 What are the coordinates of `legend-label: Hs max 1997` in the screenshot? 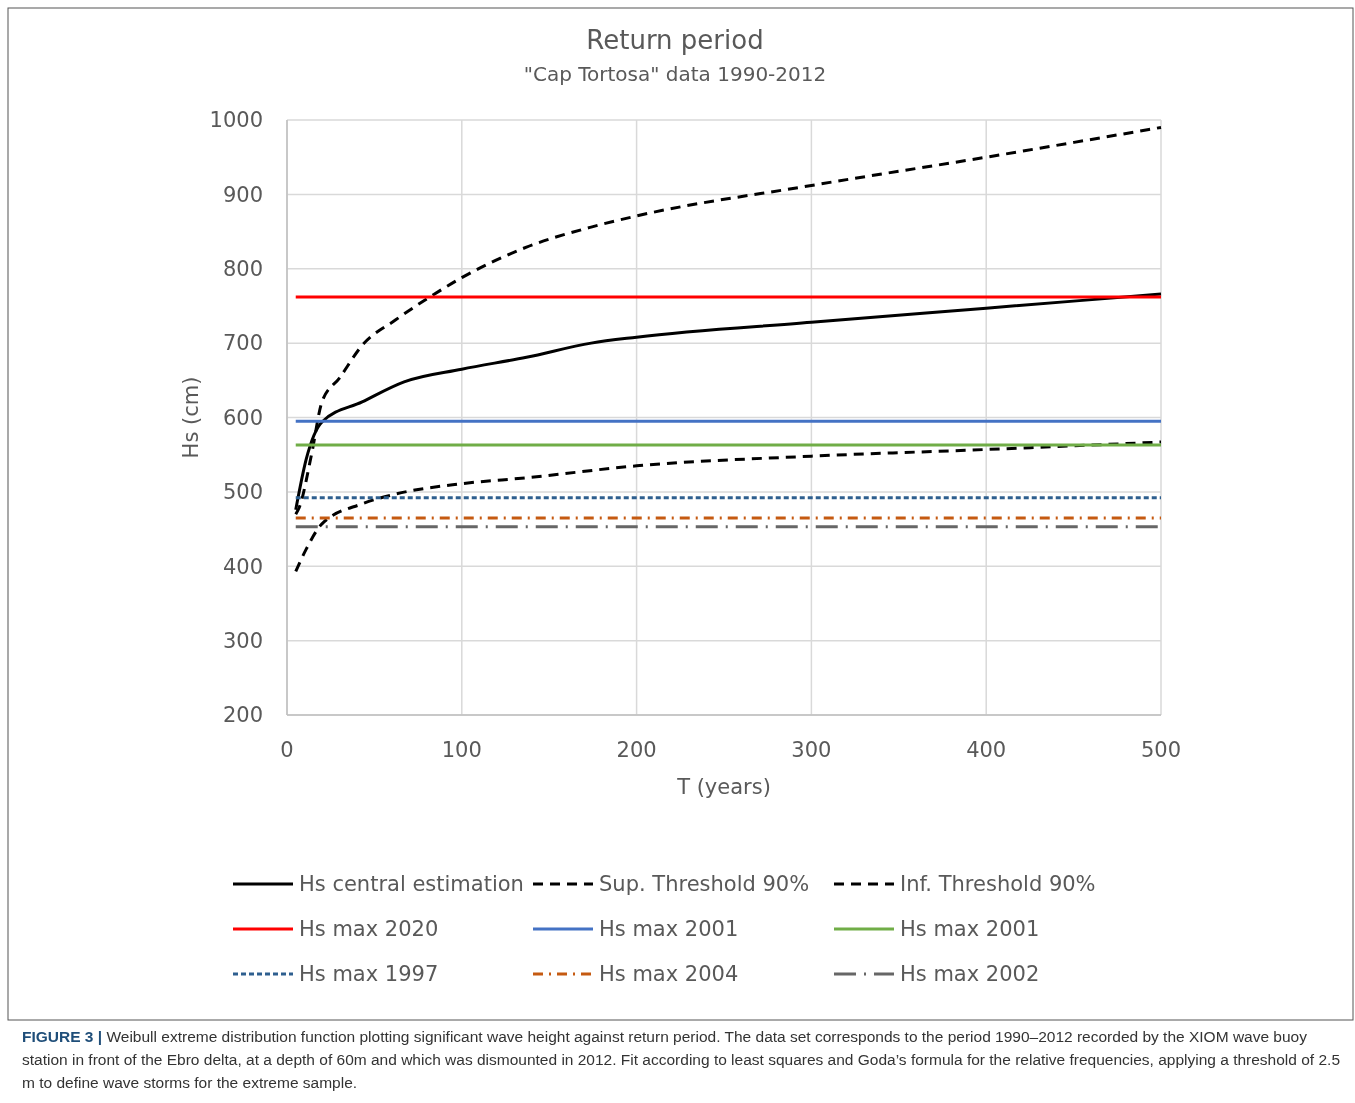 It's located at (369, 974).